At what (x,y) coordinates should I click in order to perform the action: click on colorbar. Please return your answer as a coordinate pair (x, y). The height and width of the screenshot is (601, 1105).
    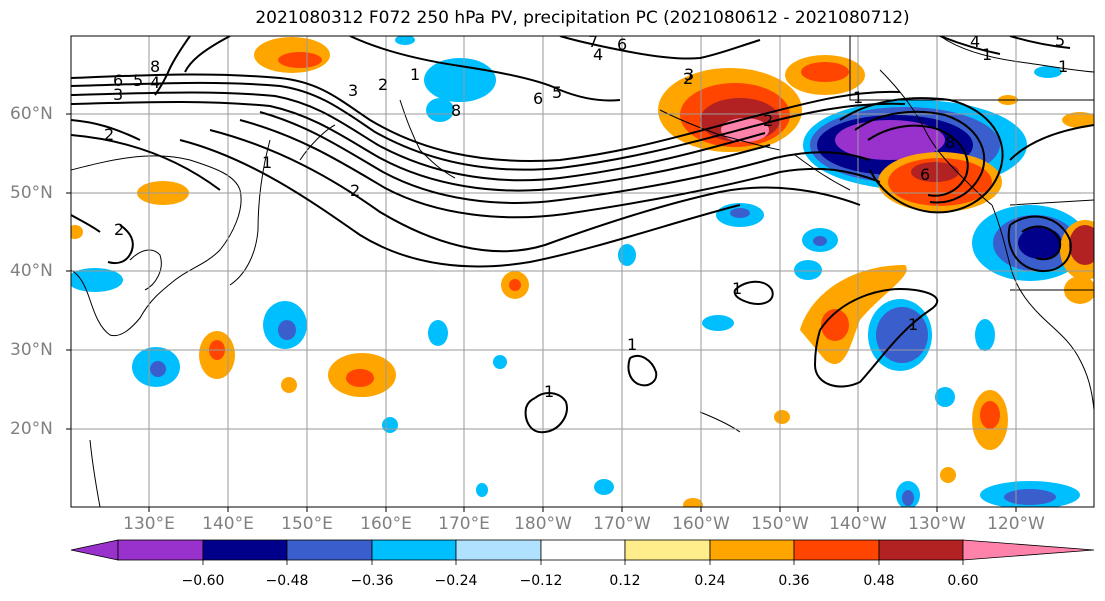
    Looking at the image, I should click on (582, 552).